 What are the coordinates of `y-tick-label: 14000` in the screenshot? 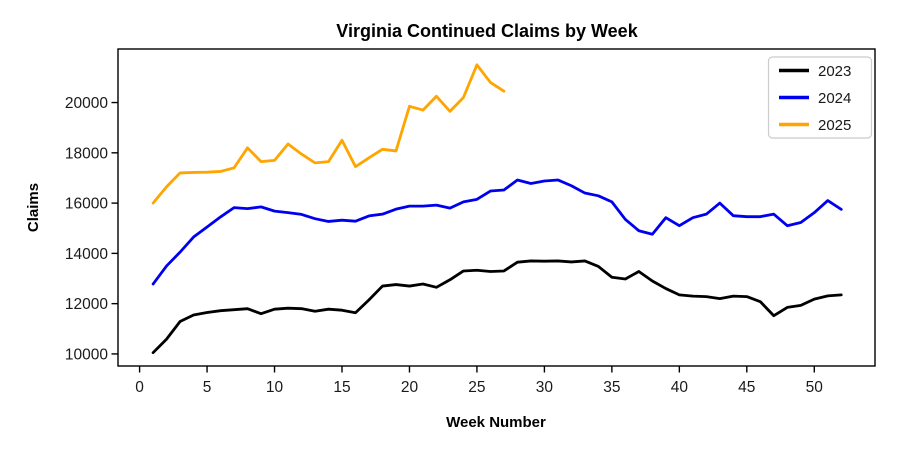 It's located at (86, 254).